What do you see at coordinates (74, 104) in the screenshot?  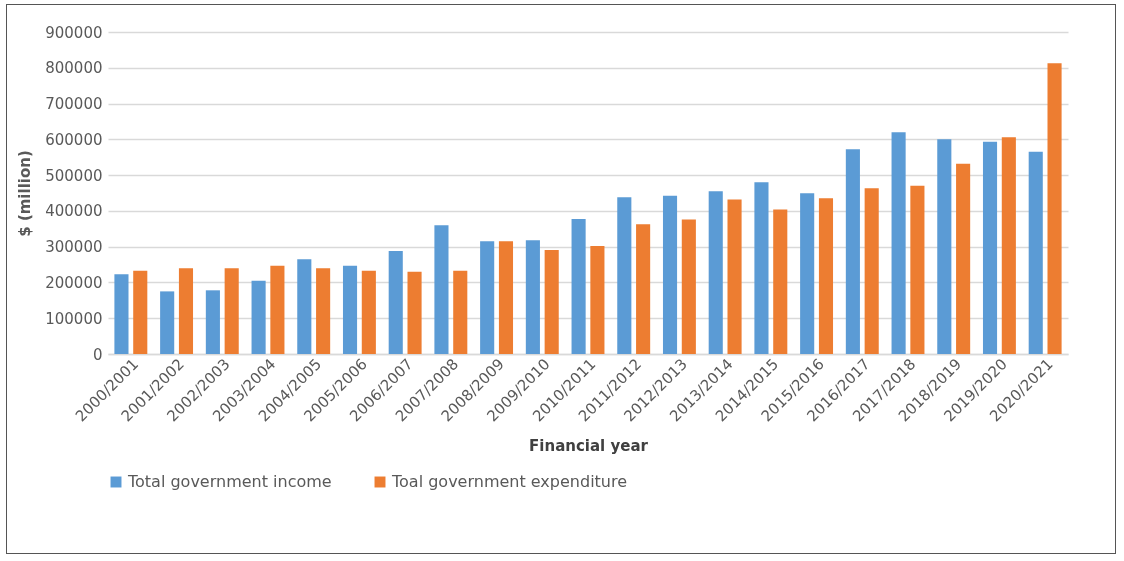 I see `y-tick-label: 700000` at bounding box center [74, 104].